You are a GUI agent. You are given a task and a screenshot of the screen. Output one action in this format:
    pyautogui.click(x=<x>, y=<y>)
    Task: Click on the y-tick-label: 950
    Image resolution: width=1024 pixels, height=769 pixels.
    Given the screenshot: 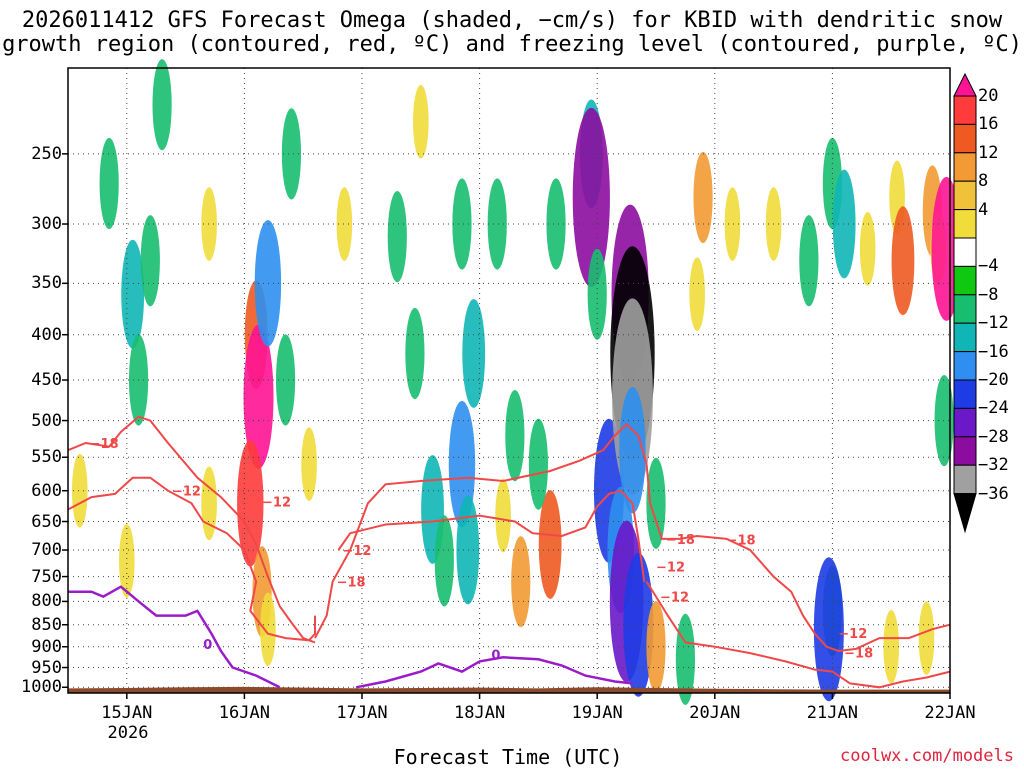 What is the action you would take?
    pyautogui.click(x=46, y=667)
    